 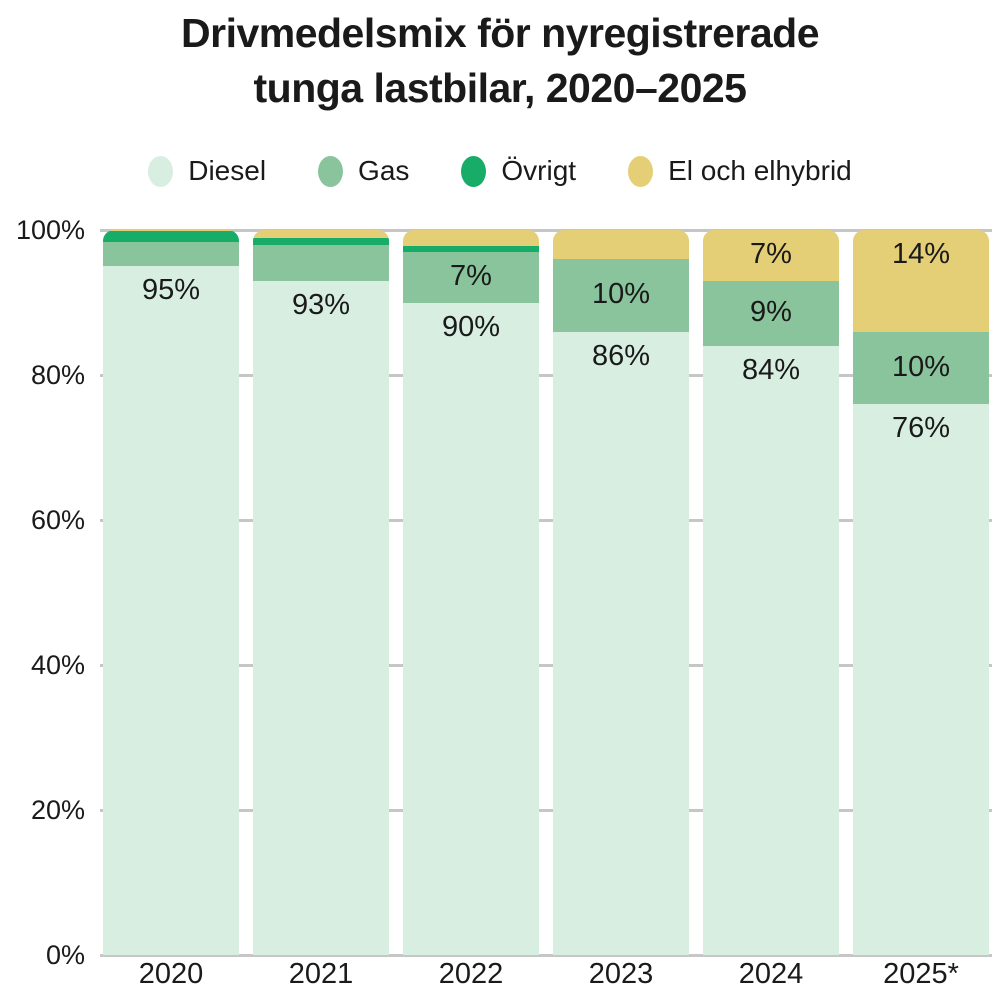 I want to click on gridline-80%, so click(x=546, y=375).